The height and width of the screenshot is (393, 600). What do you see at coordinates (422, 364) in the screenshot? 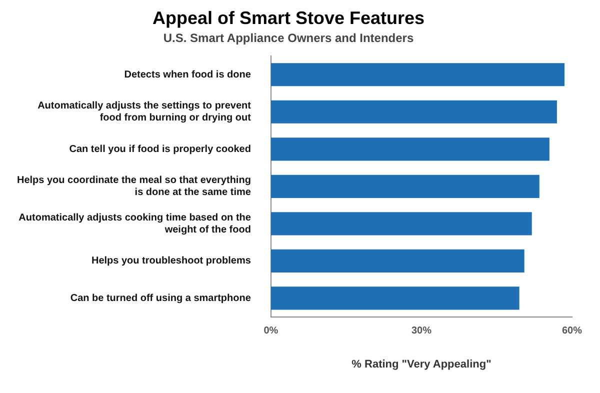
I see `x-axis-title: % Rating "Very Appealing"` at bounding box center [422, 364].